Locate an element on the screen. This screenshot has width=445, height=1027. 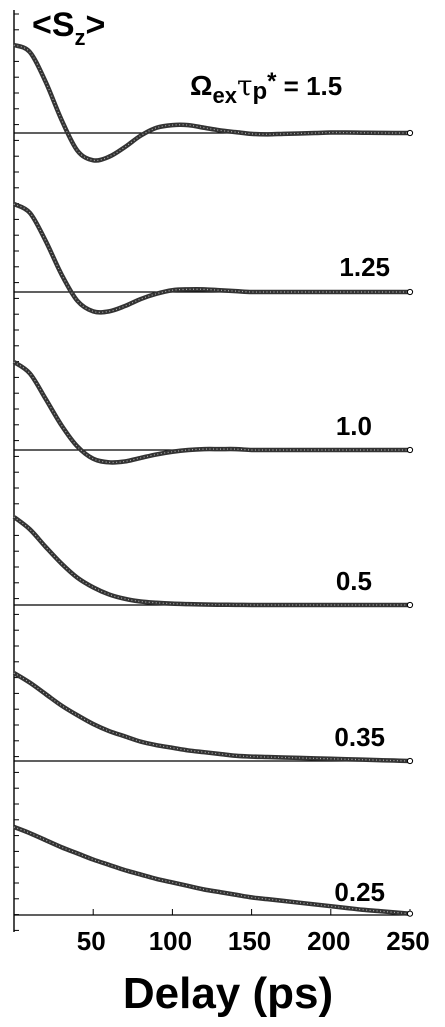
y-axis-label: <Sz> is located at coordinates (68, 28).